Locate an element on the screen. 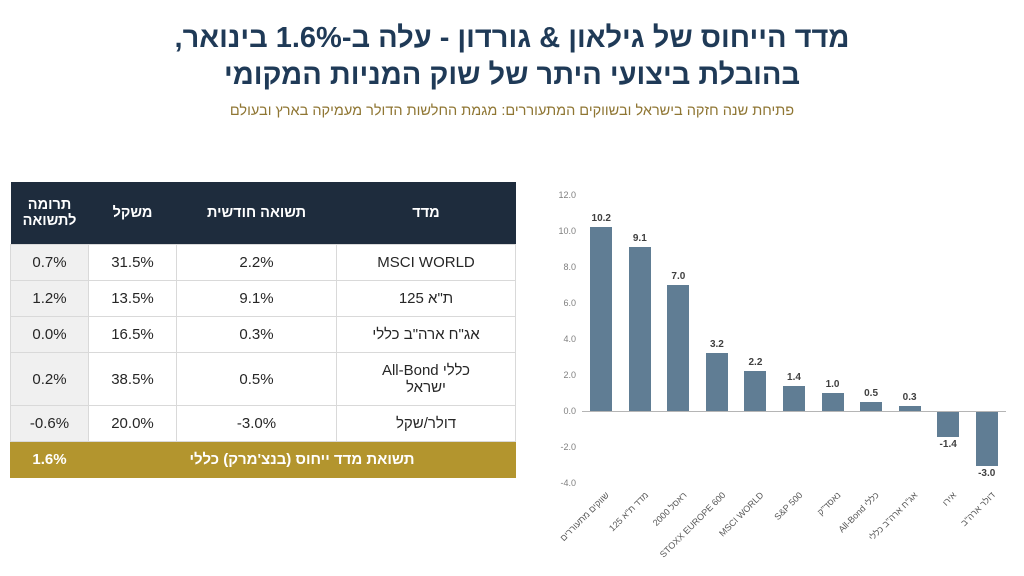 The image size is (1024, 576). bar-value-label: 7.0 is located at coordinates (678, 276).